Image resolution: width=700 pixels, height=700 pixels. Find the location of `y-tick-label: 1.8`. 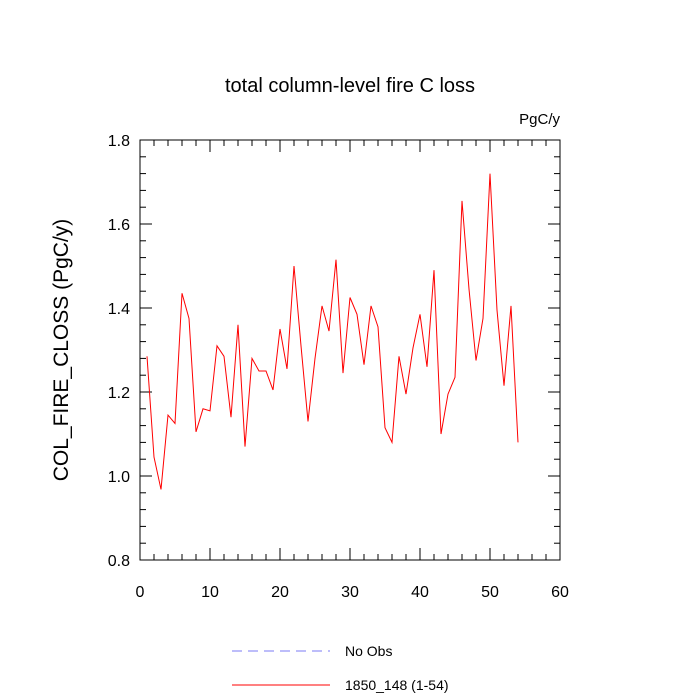

y-tick-label: 1.8 is located at coordinates (119, 141).